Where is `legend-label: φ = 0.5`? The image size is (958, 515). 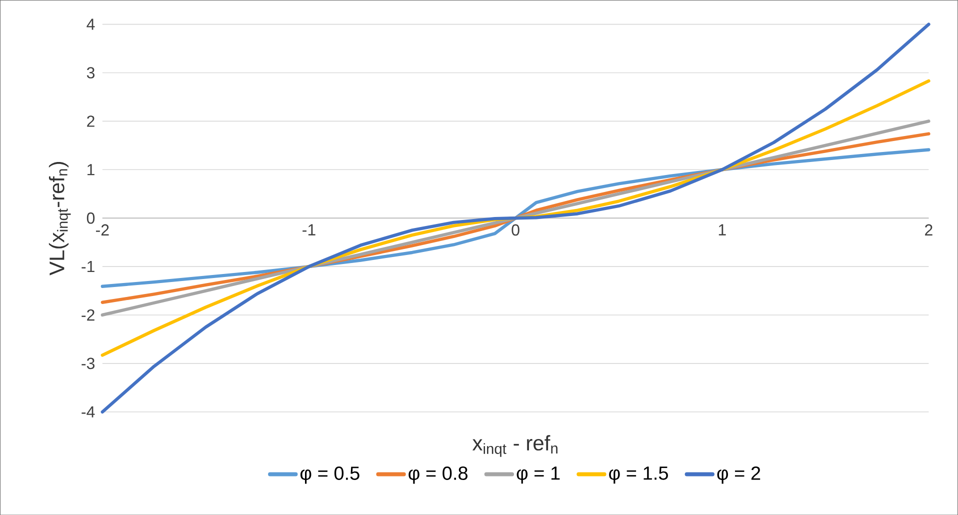
legend-label: φ = 0.5 is located at coordinates (330, 475).